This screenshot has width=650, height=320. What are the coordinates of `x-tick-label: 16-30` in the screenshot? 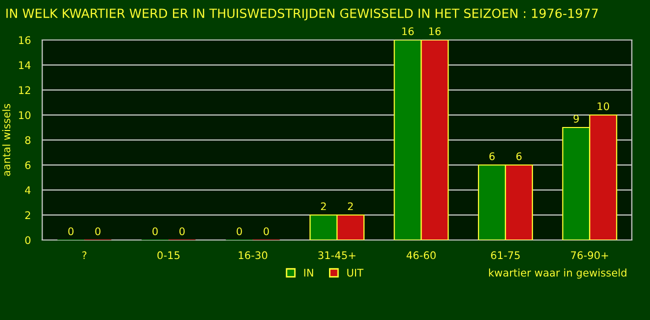 It's located at (253, 255).